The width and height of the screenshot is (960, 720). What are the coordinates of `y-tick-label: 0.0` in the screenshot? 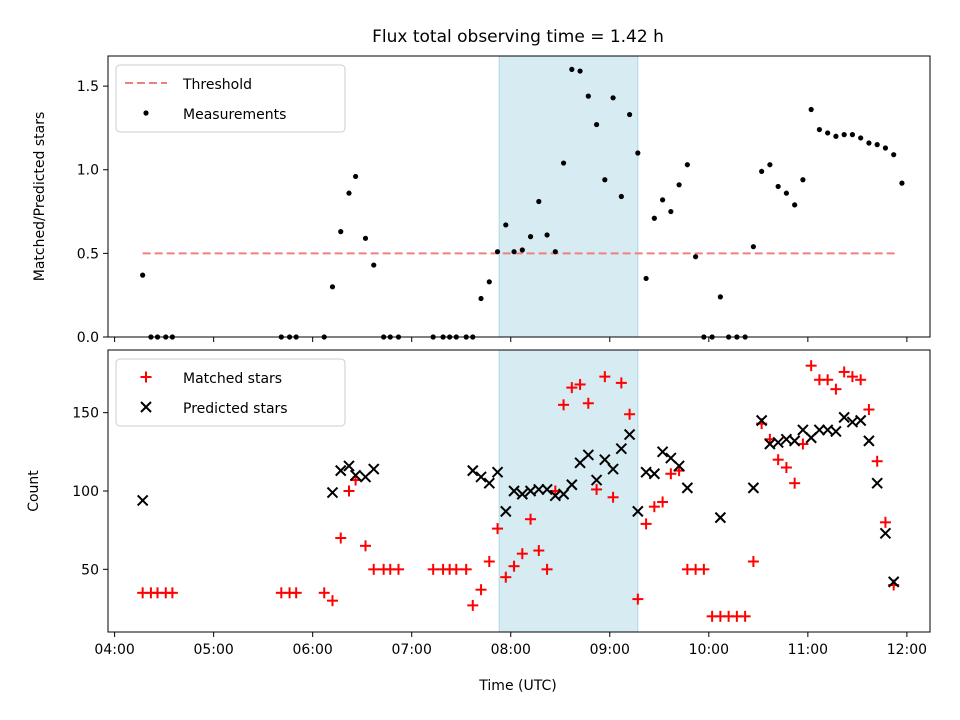 It's located at (88, 338).